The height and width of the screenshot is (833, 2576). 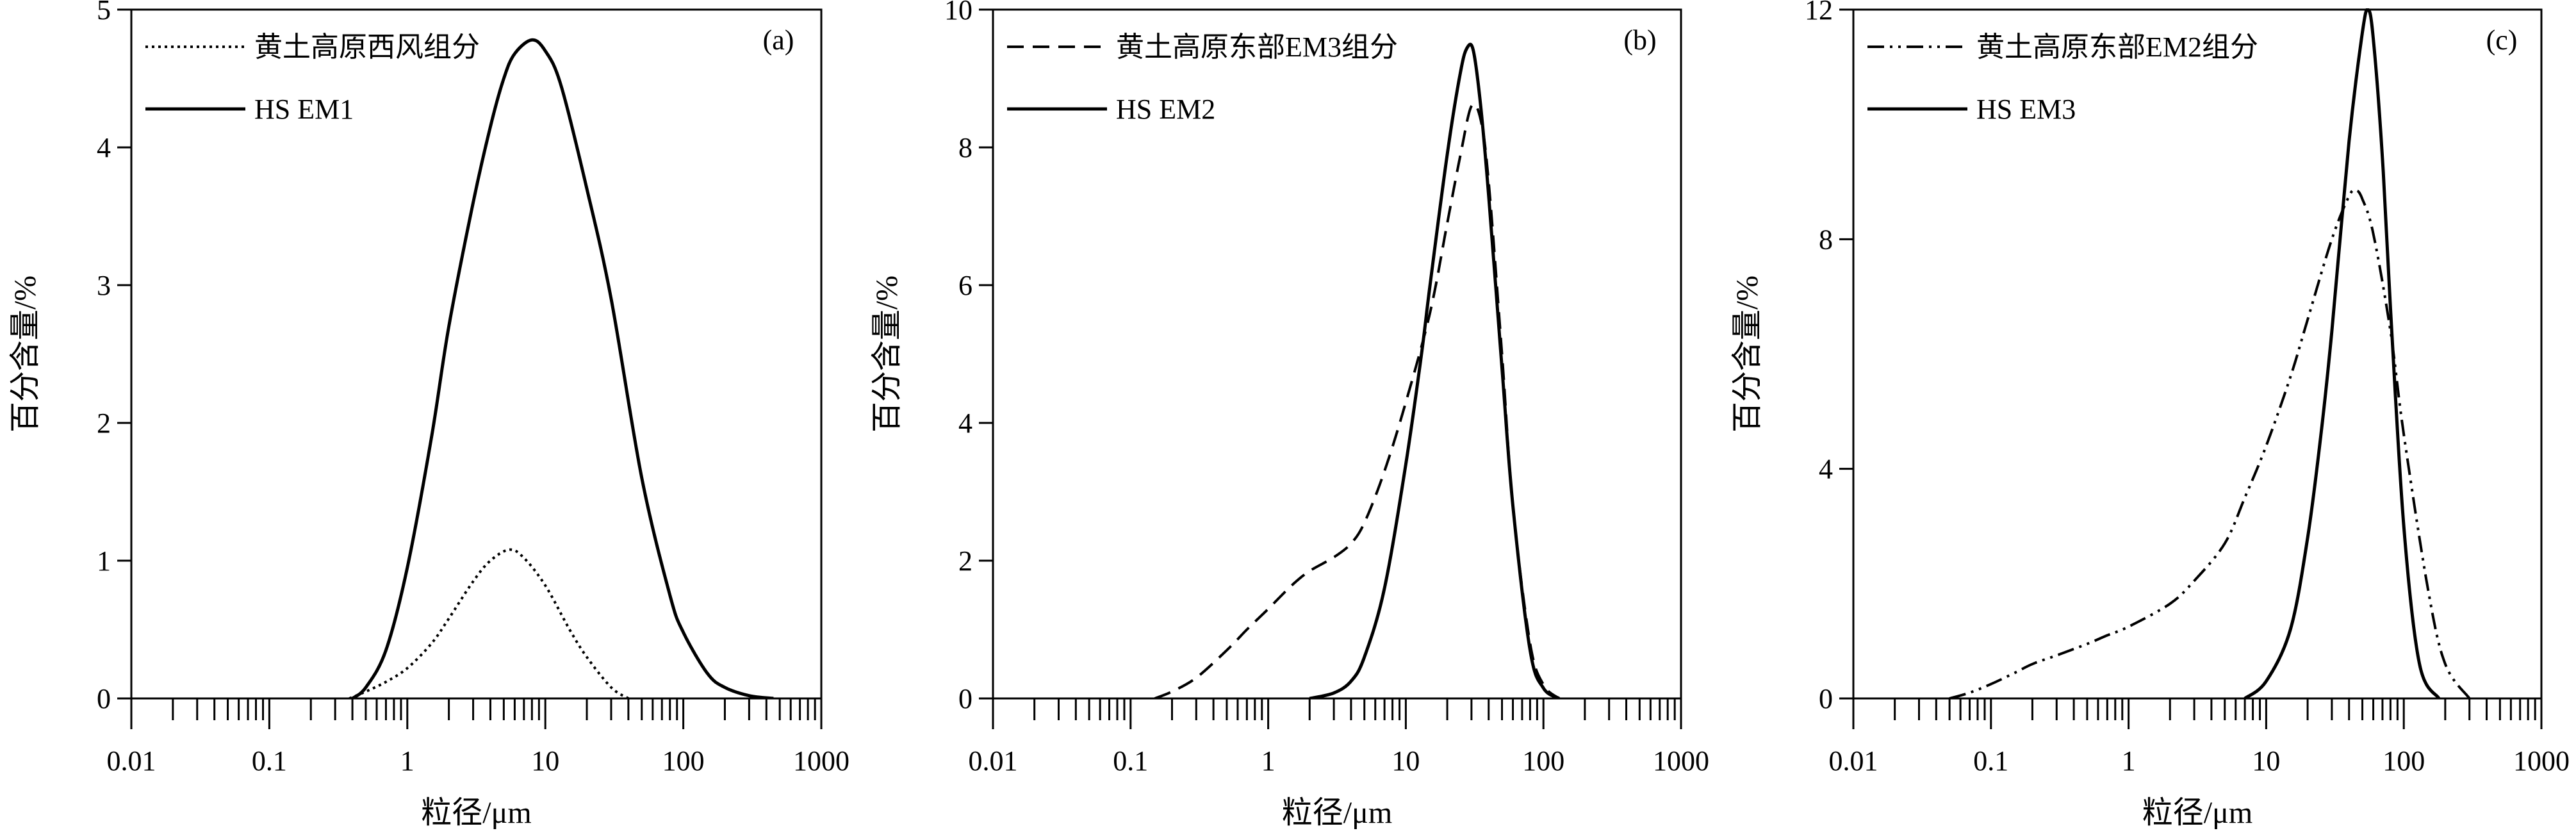 I want to click on y-tick-label: 3, so click(x=104, y=285).